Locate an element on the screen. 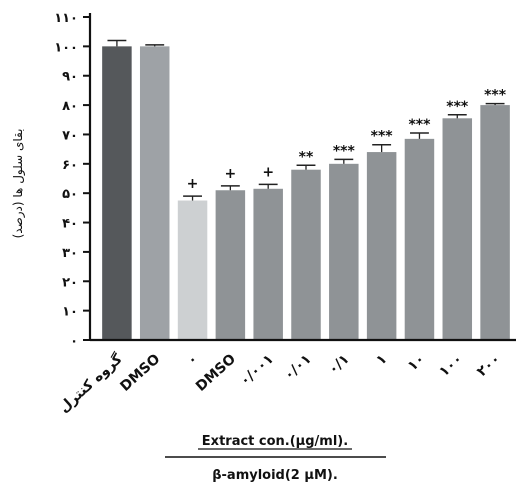 Image resolution: width=518 pixels, height=491 pixels. y-tick-label: ۶۰ is located at coordinates (70, 165).